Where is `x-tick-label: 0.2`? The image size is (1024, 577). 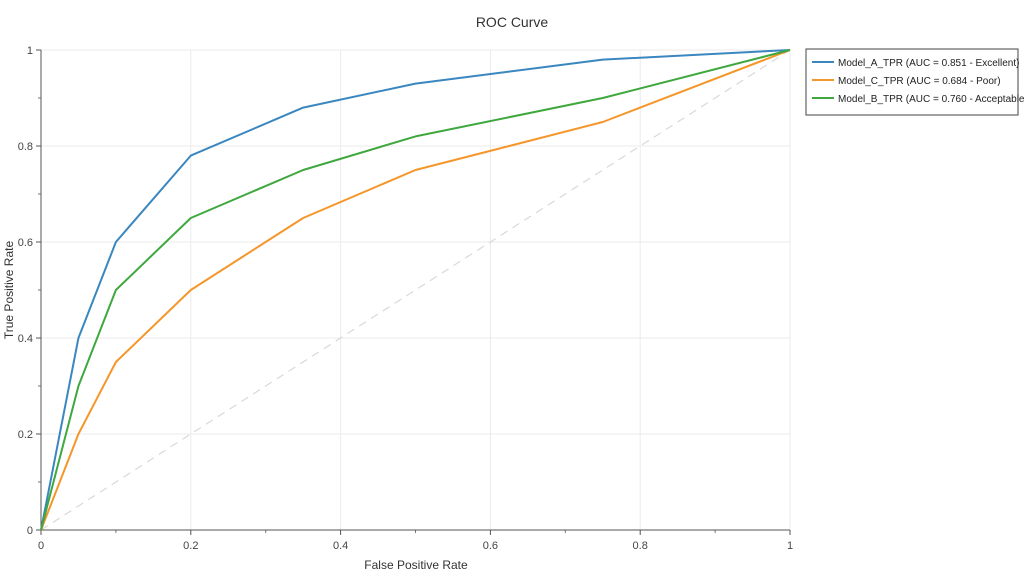 x-tick-label: 0.2 is located at coordinates (190, 546).